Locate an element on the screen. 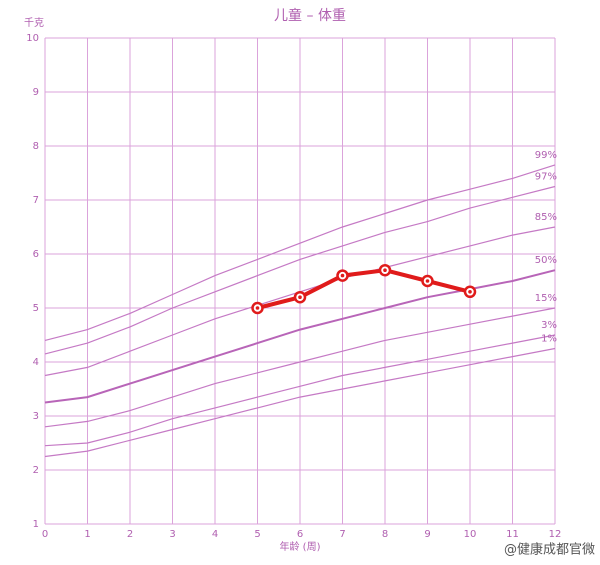  y-tick-label: 10 is located at coordinates (32, 38).